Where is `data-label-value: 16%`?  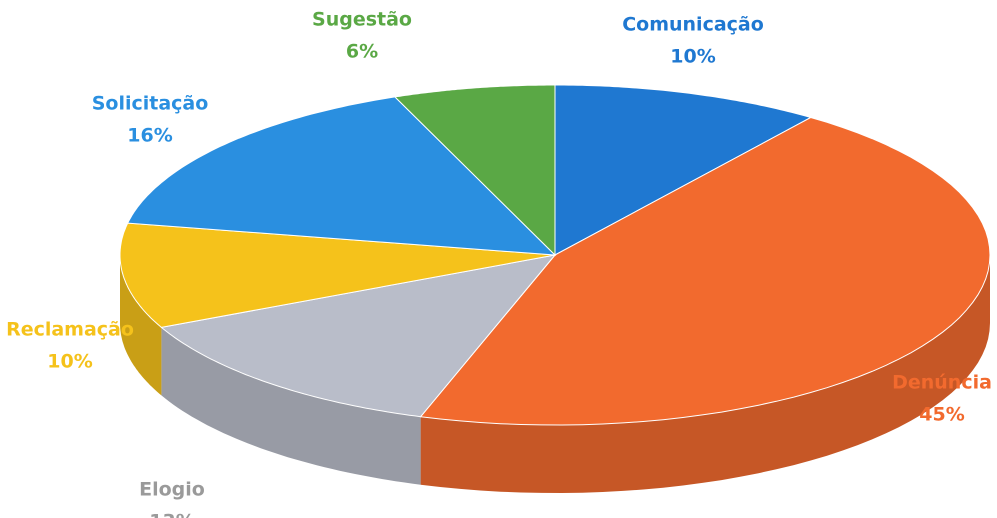
data-label-value: 16% is located at coordinates (149, 136).